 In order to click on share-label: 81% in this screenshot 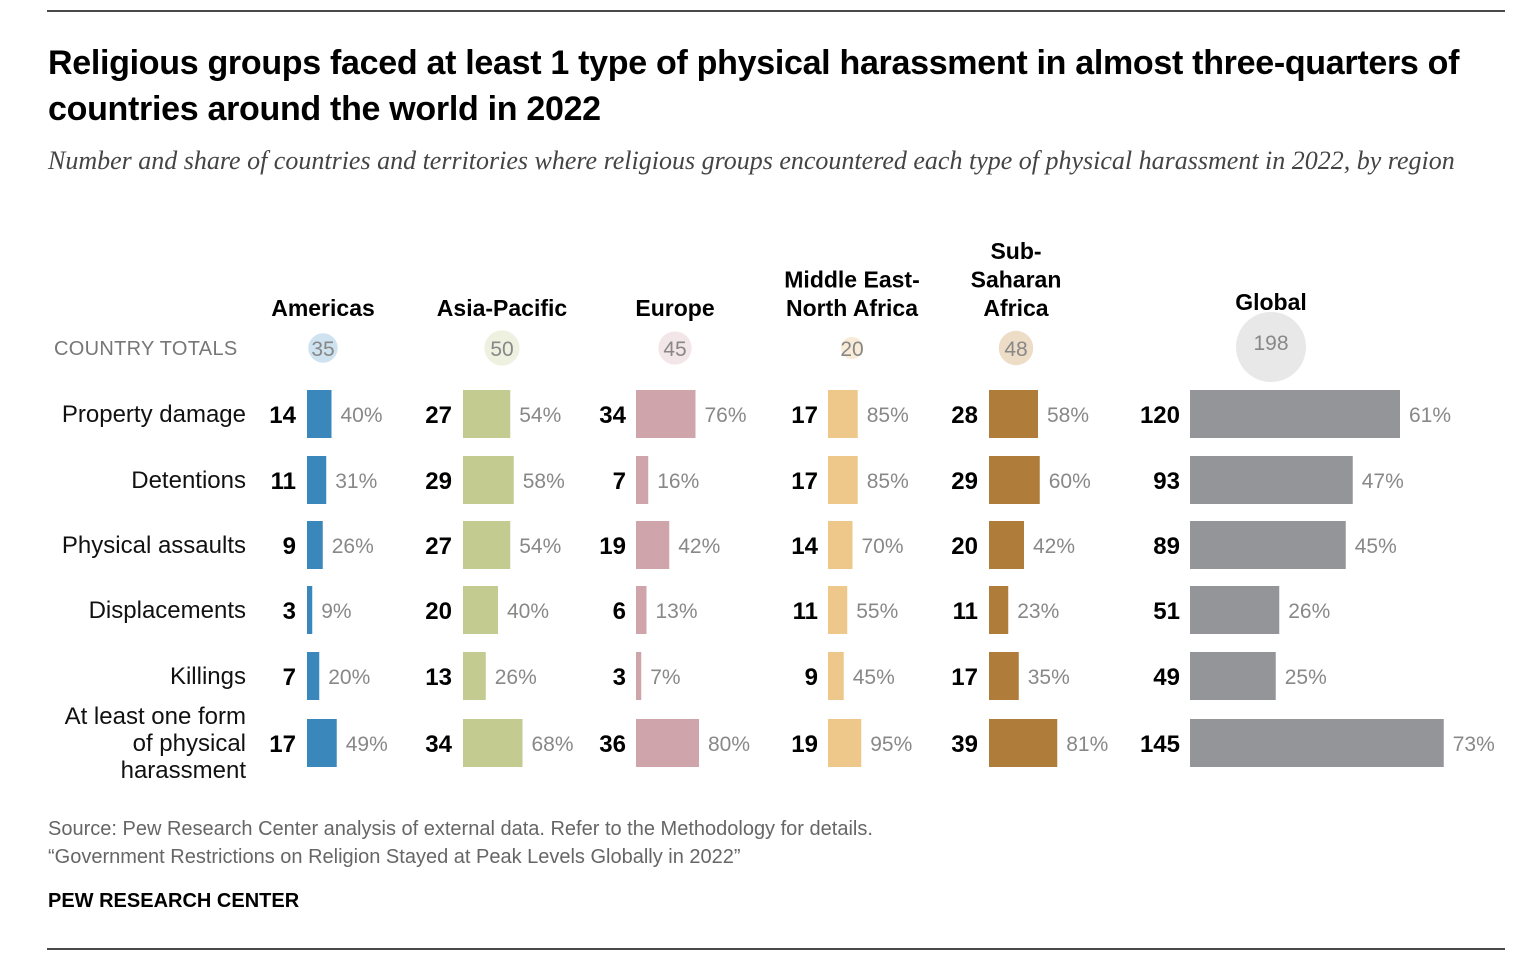, I will do `click(1087, 744)`.